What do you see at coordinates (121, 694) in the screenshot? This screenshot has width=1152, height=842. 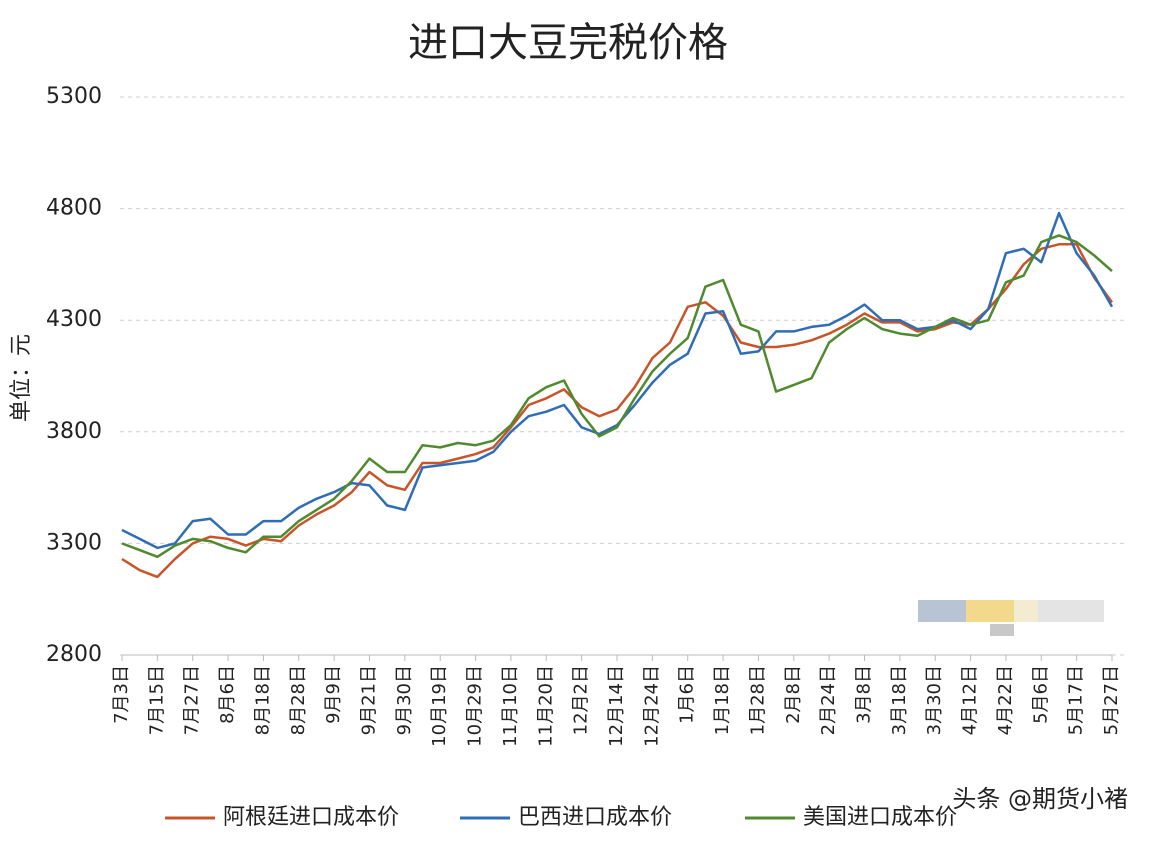 I see `x-tick-label: 7月3日` at bounding box center [121, 694].